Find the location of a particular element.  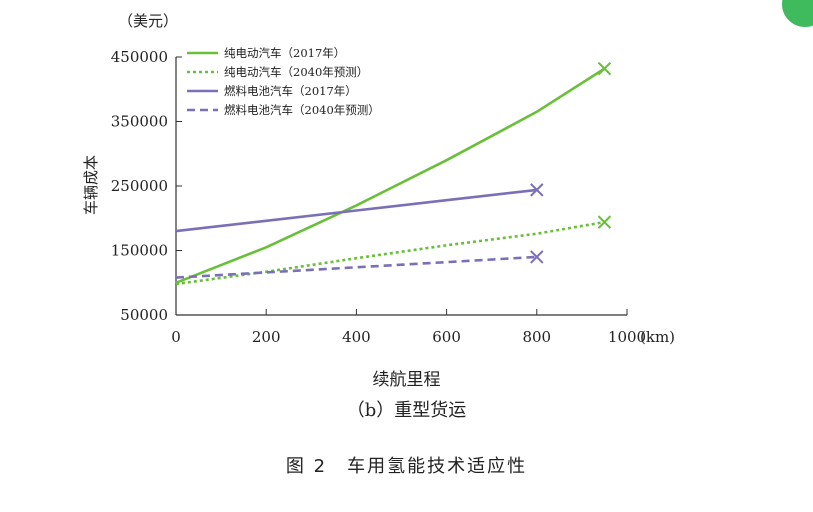

y-tick-label: 450000 is located at coordinates (139, 57).